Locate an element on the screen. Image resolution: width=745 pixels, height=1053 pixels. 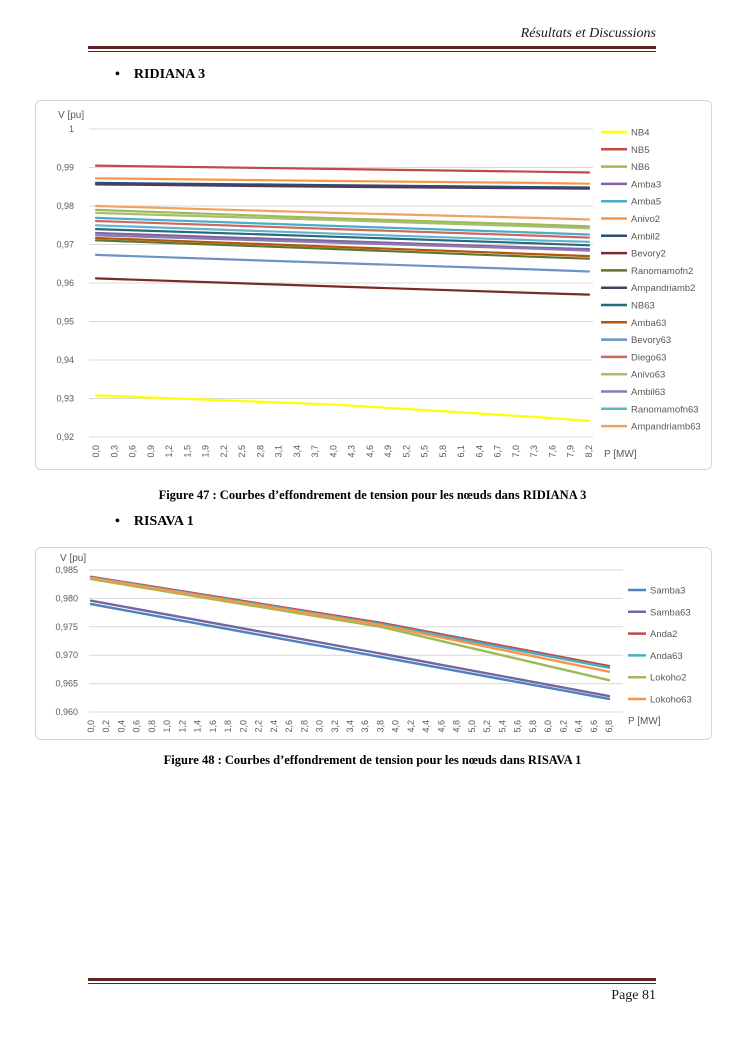
y-axis-title: V [pu] is located at coordinates (71, 115).